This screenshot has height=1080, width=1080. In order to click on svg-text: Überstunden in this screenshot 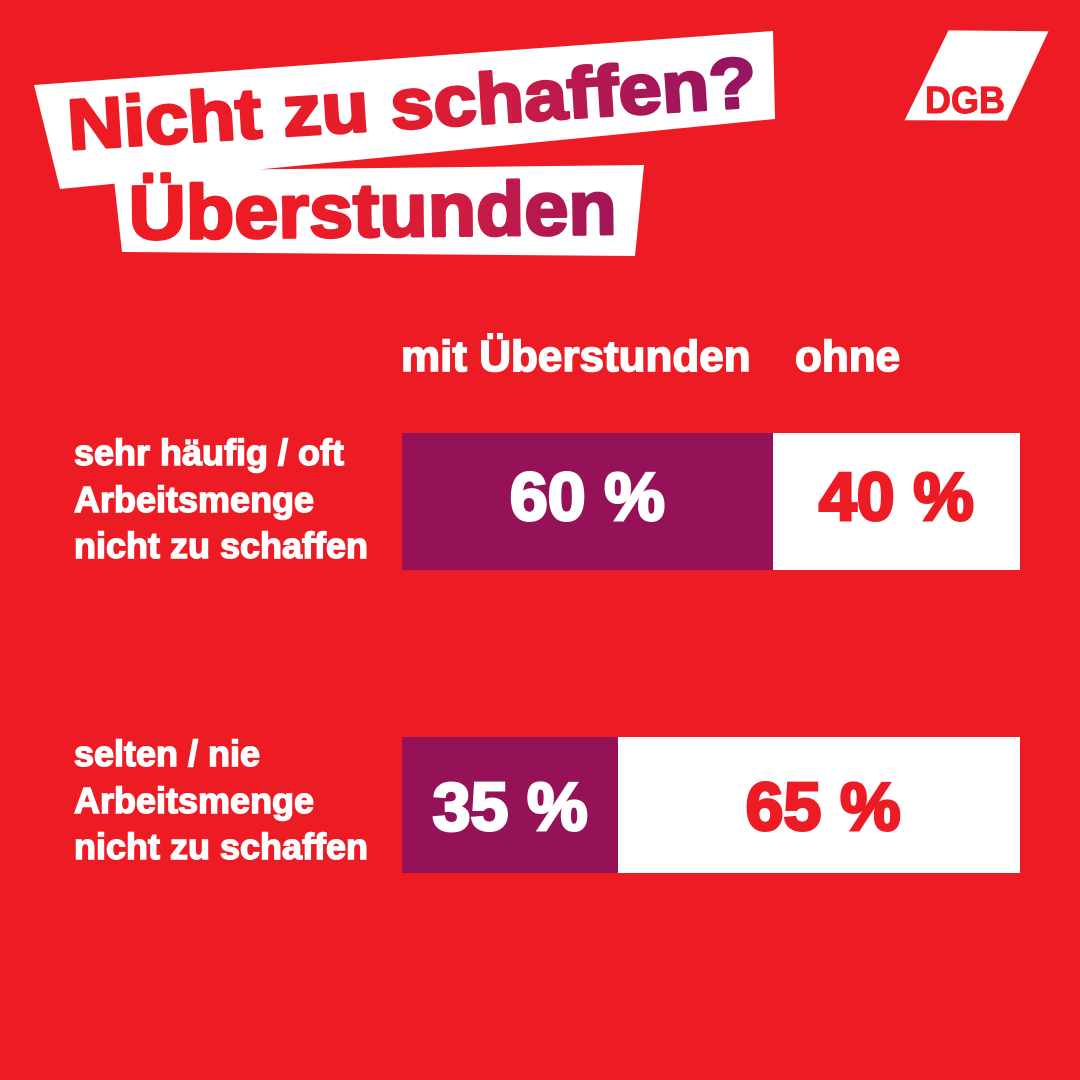, I will do `click(372, 211)`.